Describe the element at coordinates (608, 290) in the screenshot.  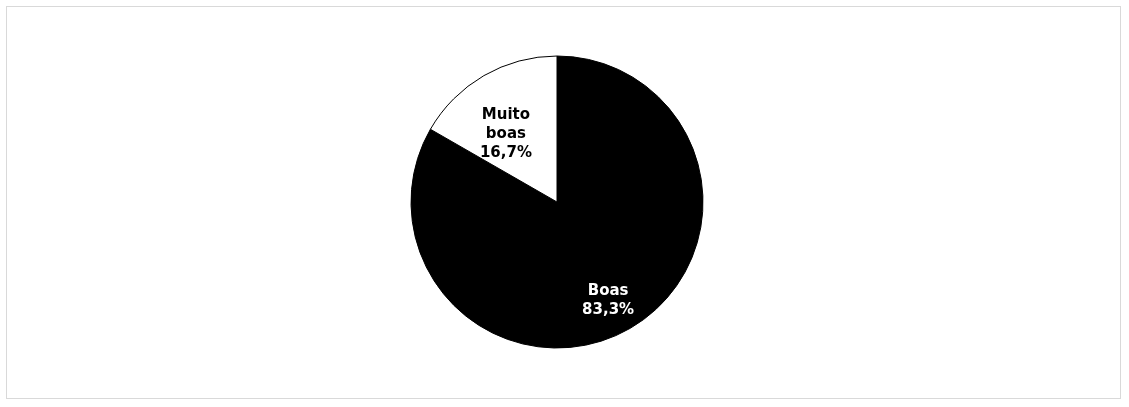
I see `slice-label: Boas` at that location.